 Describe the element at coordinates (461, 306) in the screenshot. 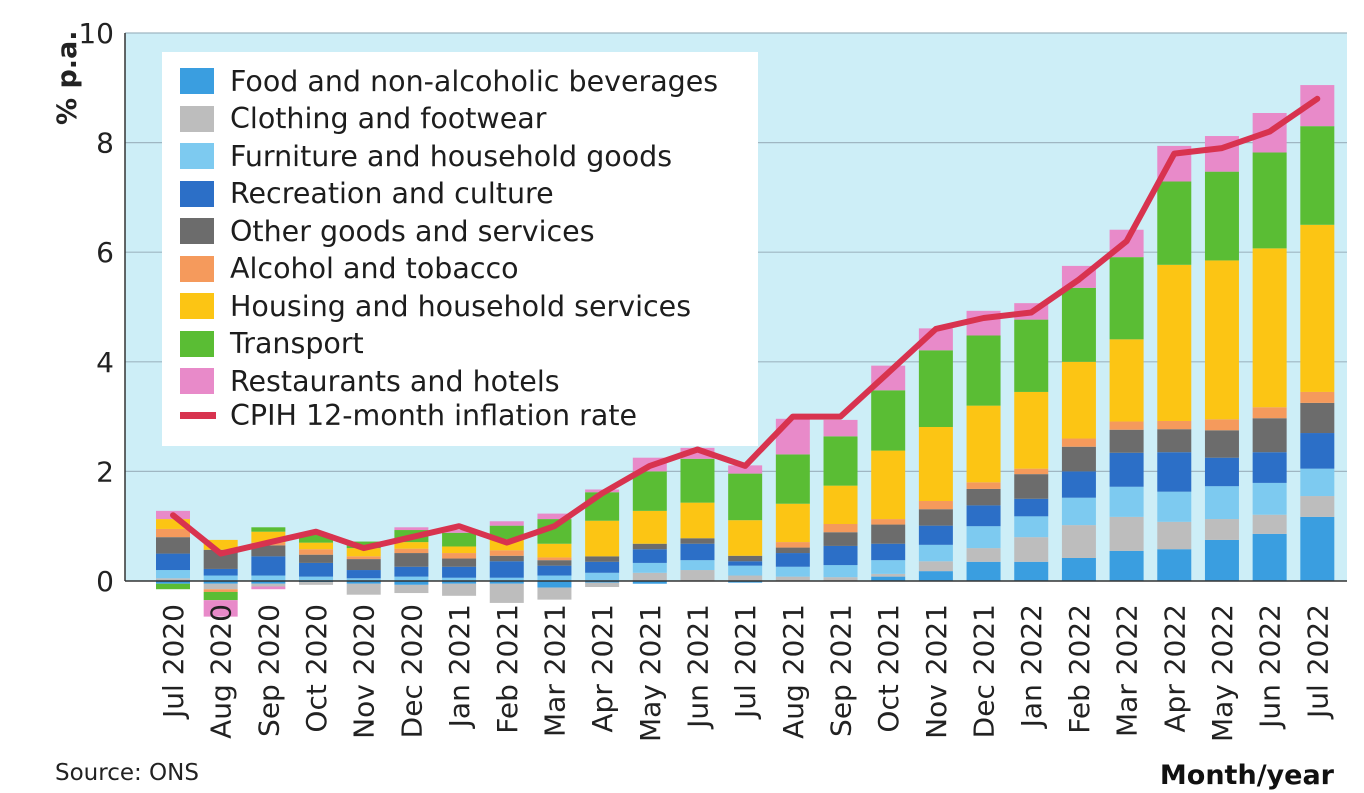

I see `legend-label: Housing and household services` at that location.